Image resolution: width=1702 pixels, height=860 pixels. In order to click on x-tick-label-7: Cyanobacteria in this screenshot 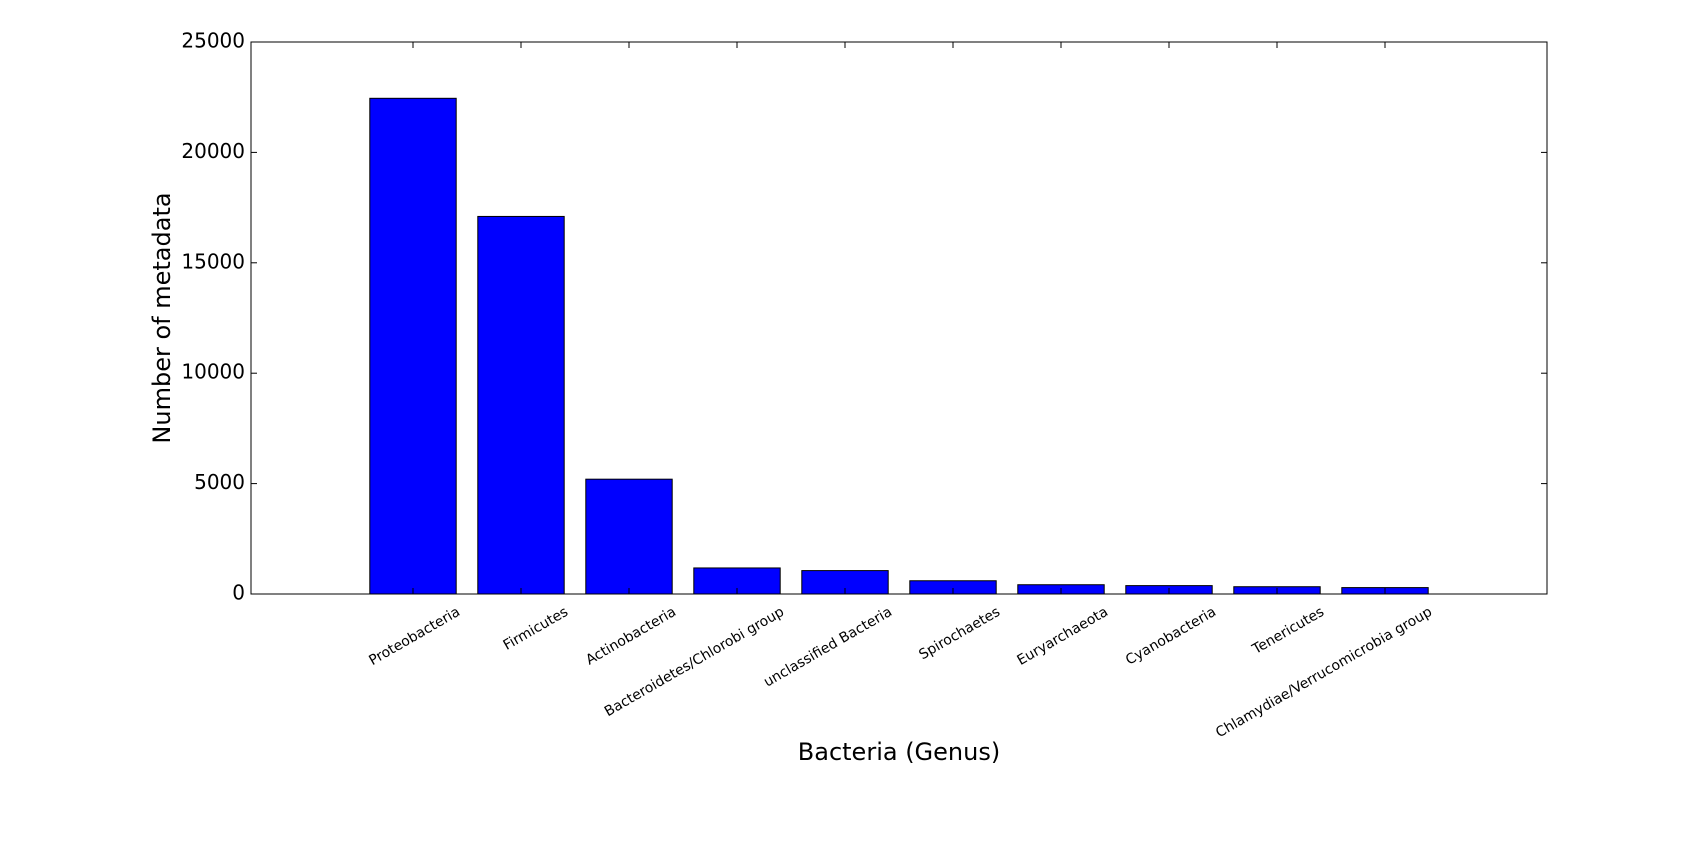, I will do `click(1171, 636)`.